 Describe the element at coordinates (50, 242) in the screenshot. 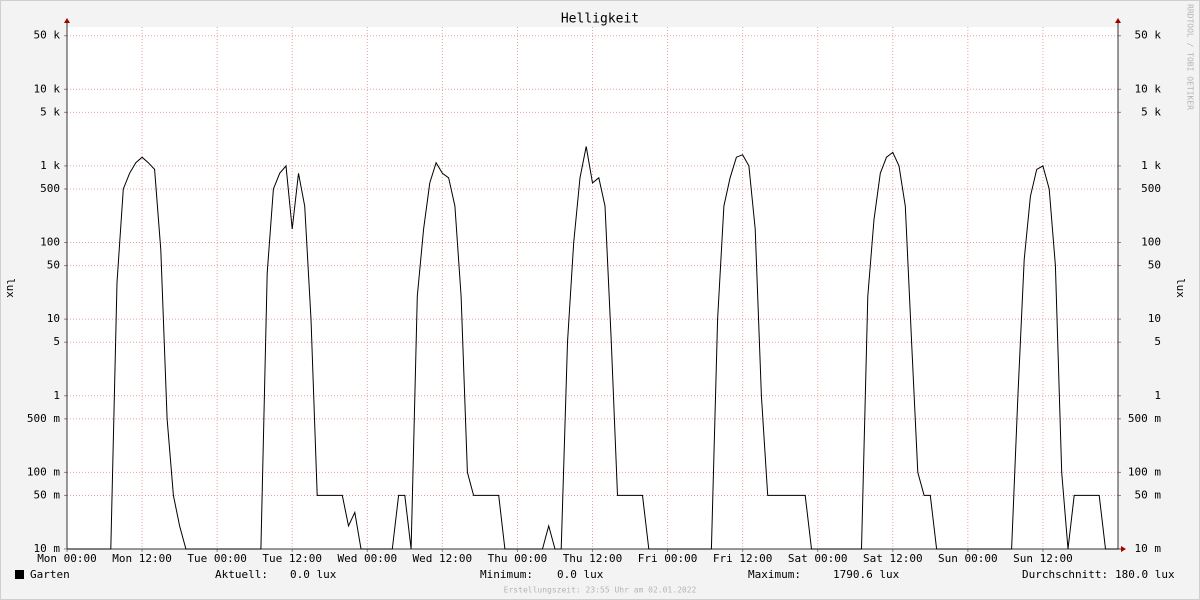

I see `y-tick-label: 100` at that location.